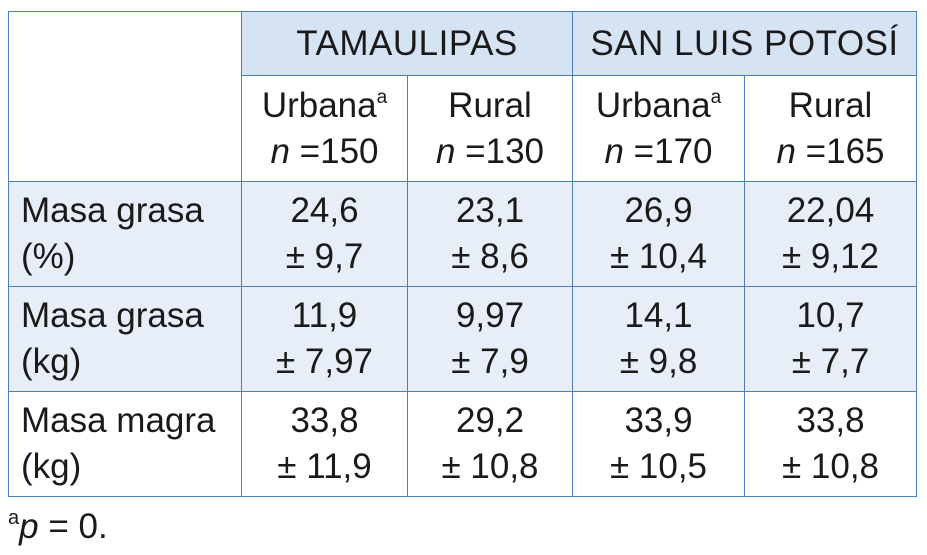  Describe the element at coordinates (490, 256) in the screenshot. I see `cell-sd: ± 8,6` at that location.